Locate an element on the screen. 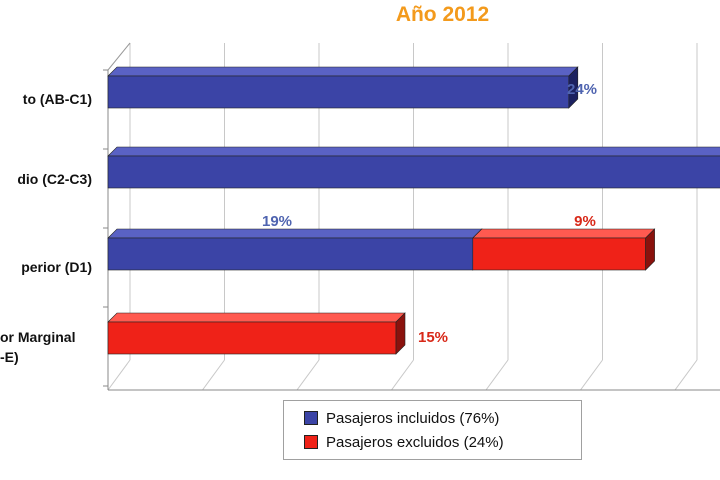  bar-incluidos-3-top is located at coordinates (295, 233).